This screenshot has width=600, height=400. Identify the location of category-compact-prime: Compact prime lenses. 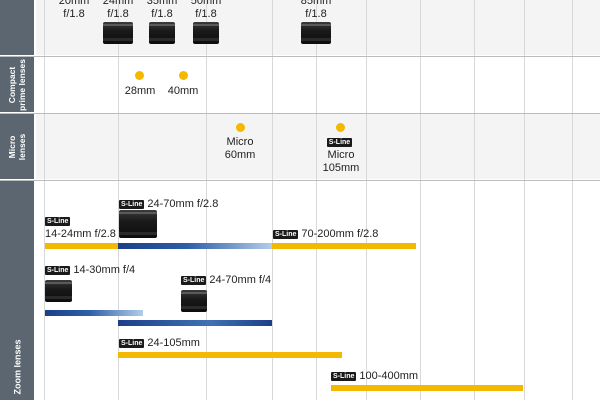
(17, 84).